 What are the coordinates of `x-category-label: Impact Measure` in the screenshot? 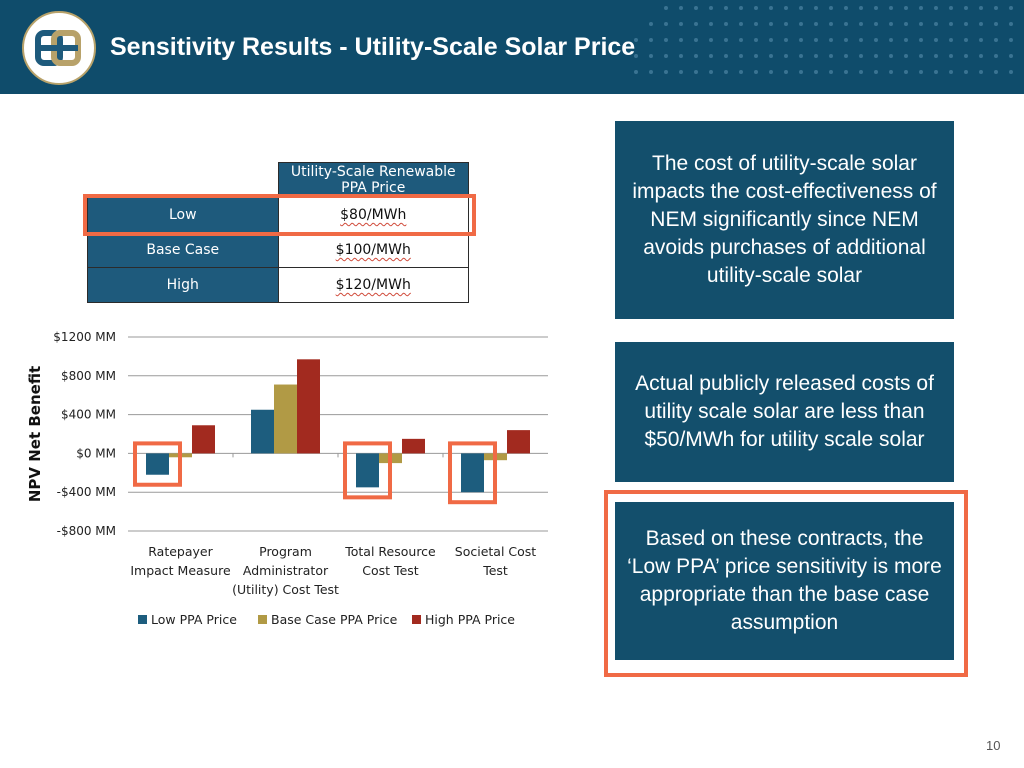 It's located at (180, 570).